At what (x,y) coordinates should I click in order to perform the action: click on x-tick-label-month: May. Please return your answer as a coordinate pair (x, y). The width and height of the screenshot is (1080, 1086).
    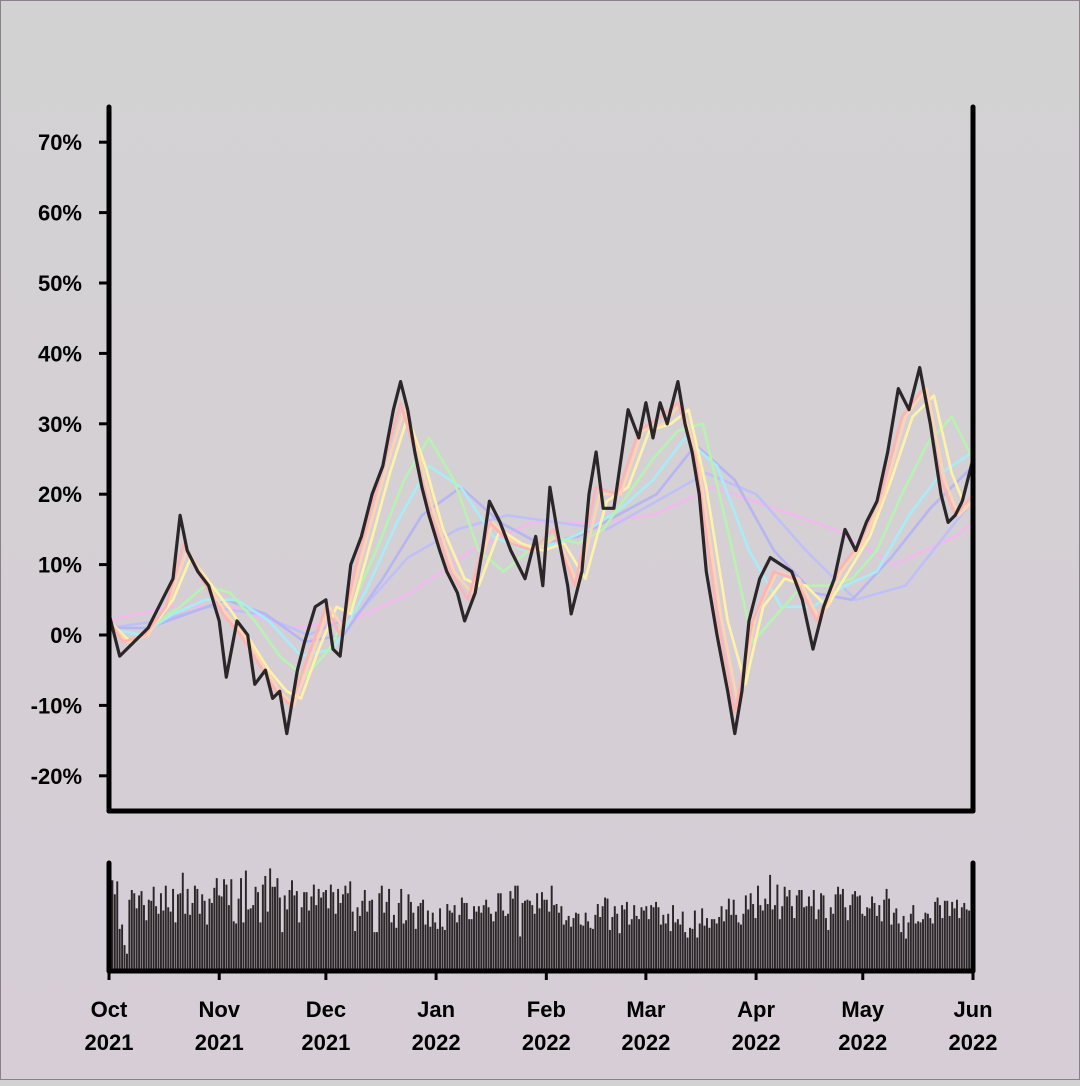
    Looking at the image, I should click on (863, 1009).